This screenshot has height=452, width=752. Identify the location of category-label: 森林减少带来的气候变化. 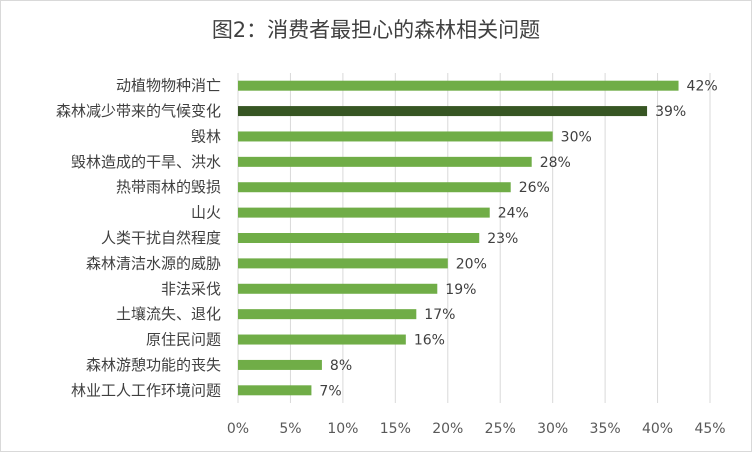
(138, 111).